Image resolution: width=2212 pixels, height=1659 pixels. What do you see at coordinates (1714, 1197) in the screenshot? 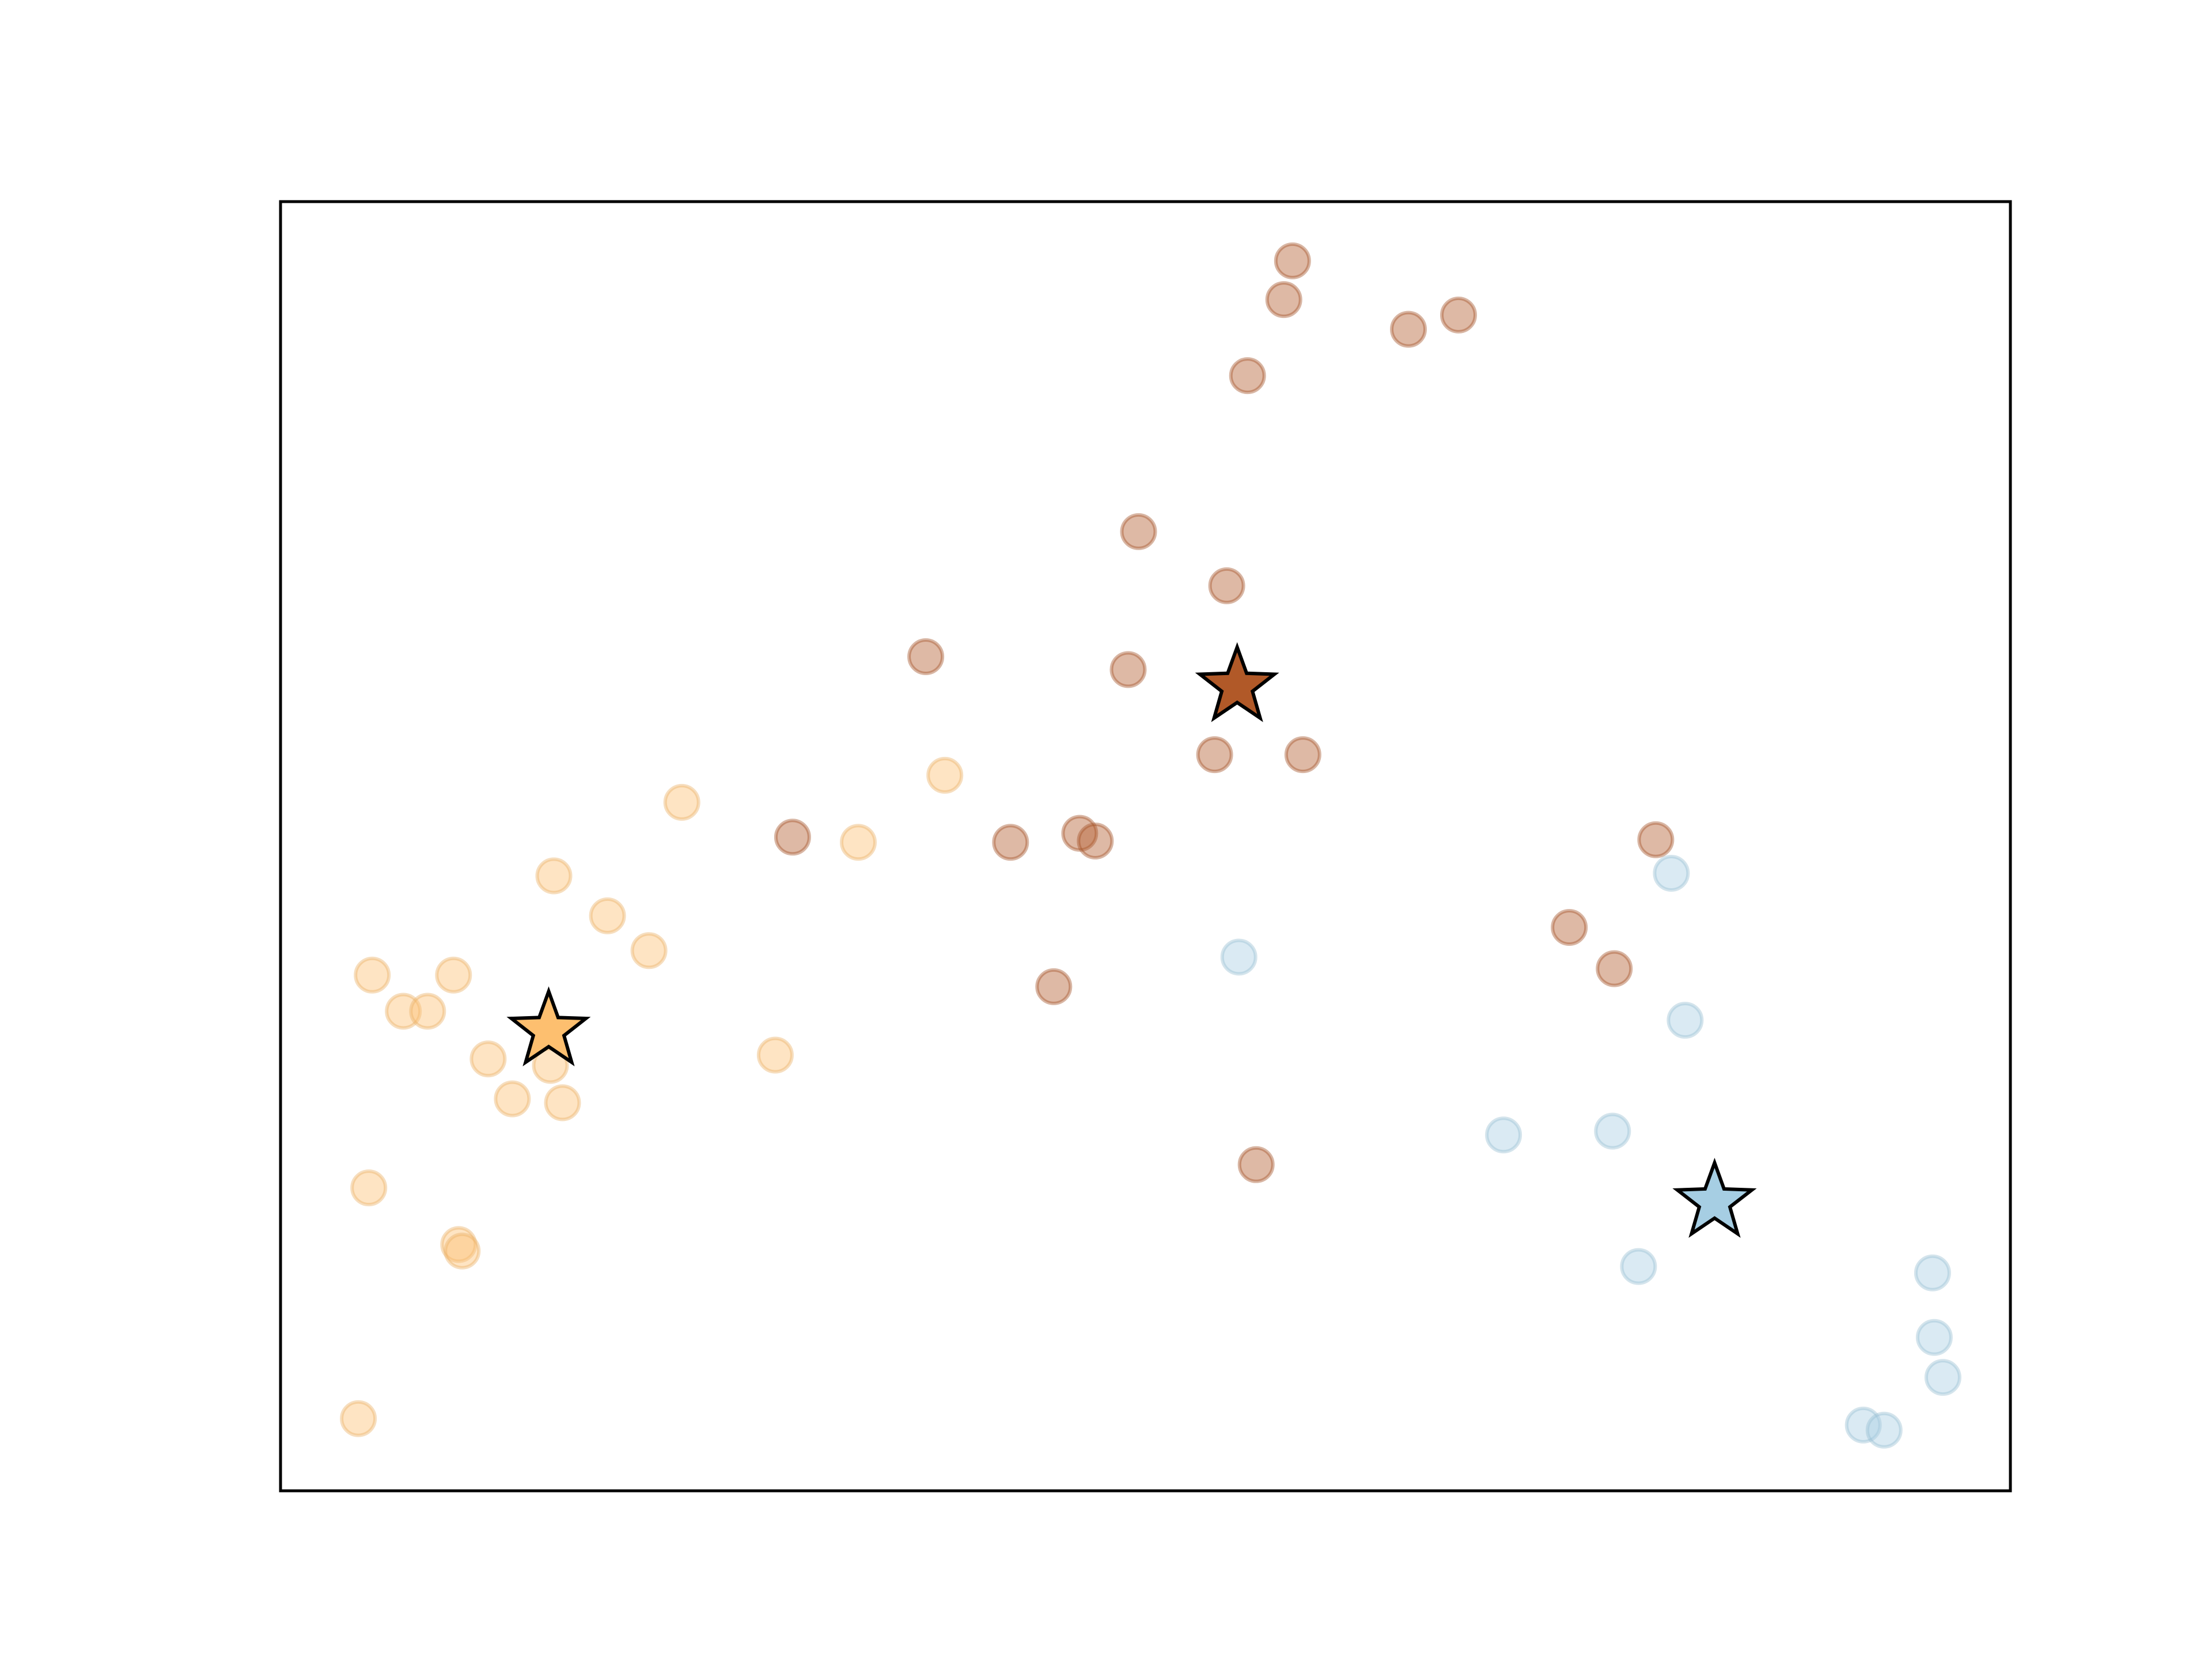
I see `cluster-3-centroid-star` at bounding box center [1714, 1197].